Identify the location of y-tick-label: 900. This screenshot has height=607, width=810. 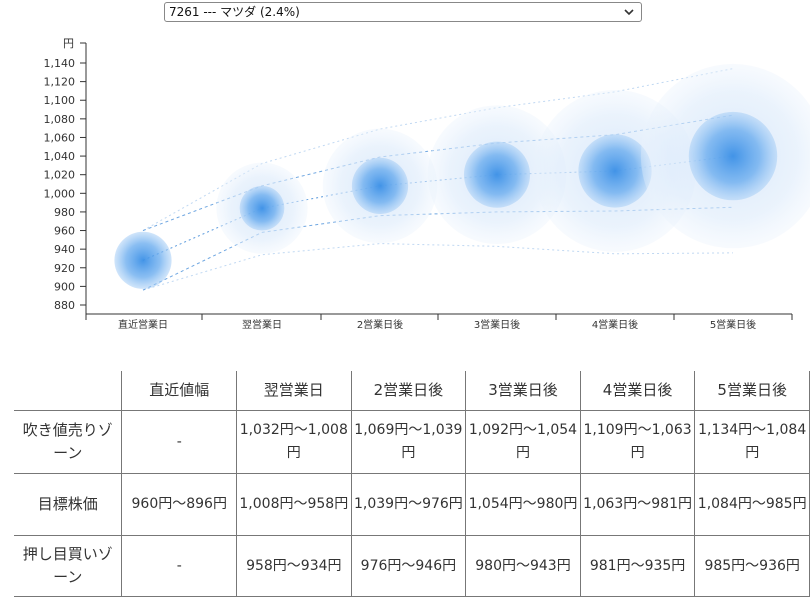
(64, 286).